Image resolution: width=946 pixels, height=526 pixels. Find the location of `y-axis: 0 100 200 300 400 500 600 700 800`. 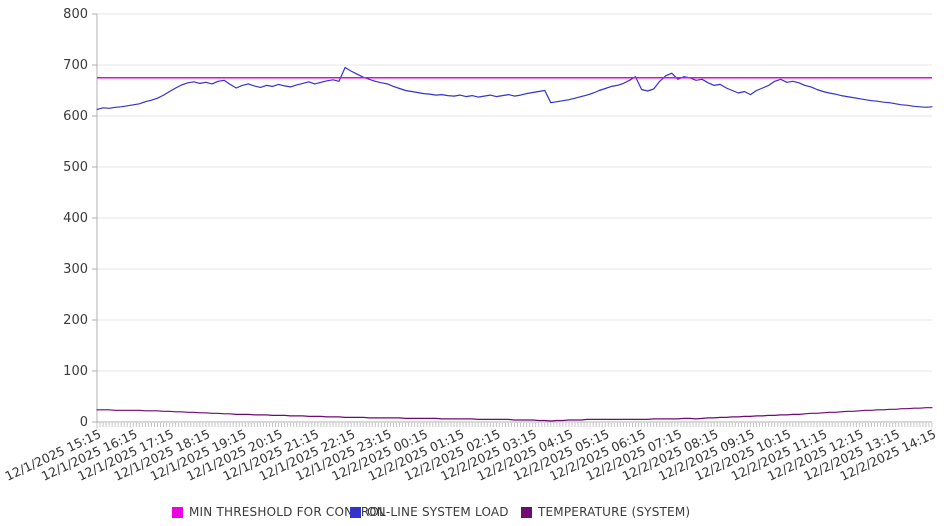

y-axis: 0 100 200 300 400 500 600 700 800 is located at coordinates (80, 218).